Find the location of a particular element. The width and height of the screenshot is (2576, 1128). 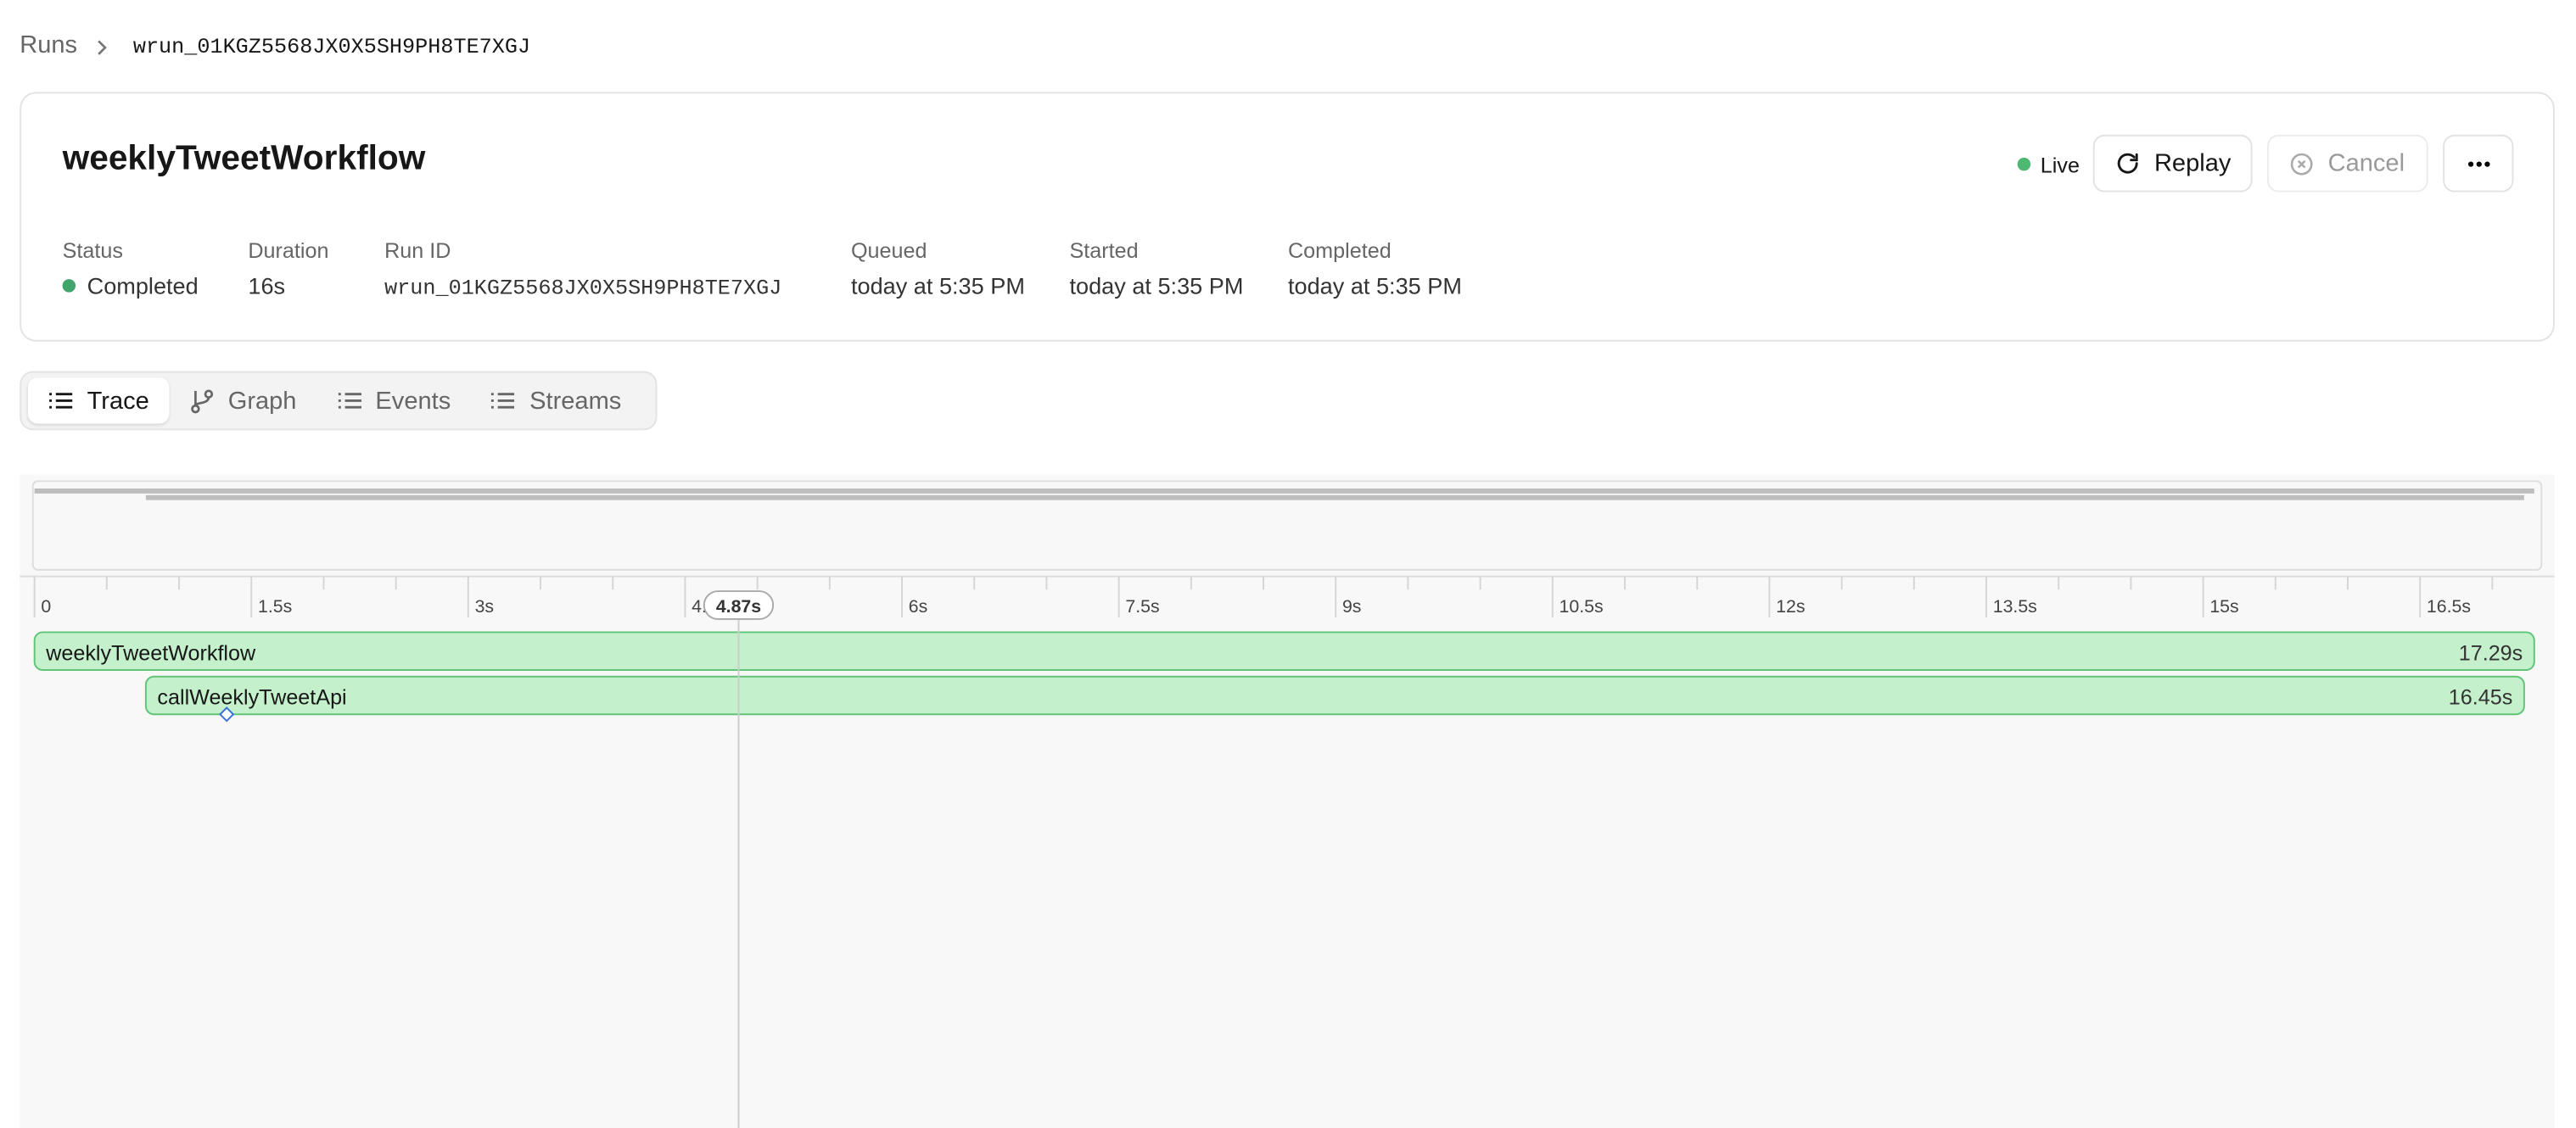

detail-label: Status is located at coordinates (92, 250).